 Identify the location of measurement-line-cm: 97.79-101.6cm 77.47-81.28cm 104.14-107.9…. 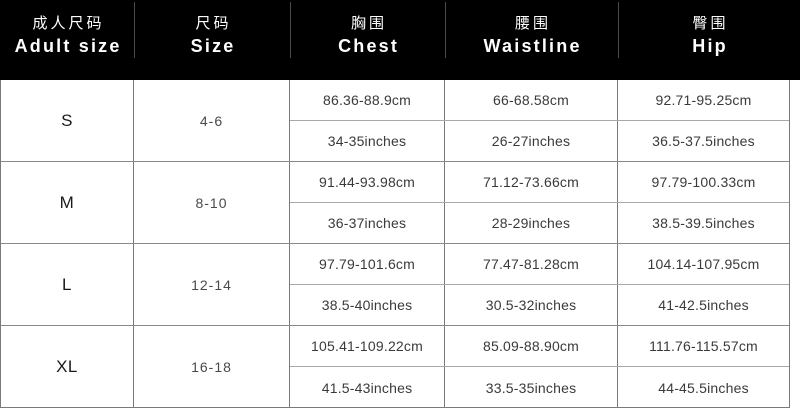
(539, 264).